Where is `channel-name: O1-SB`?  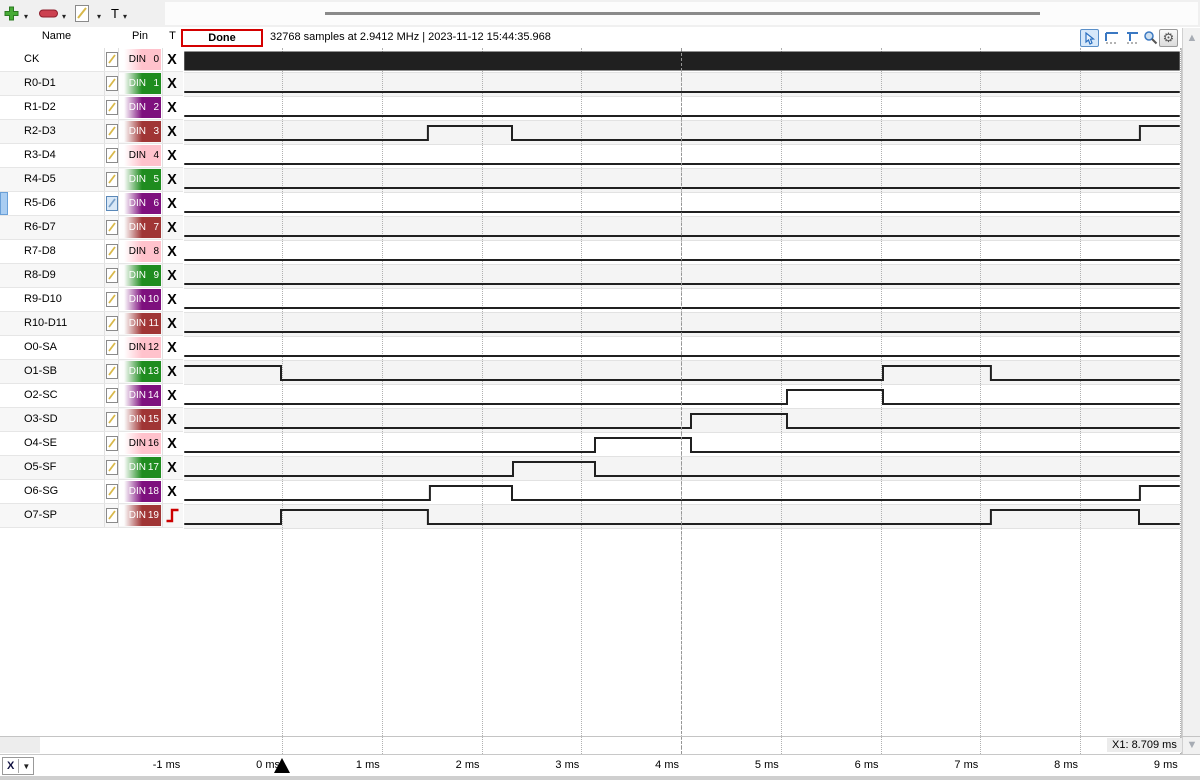 channel-name: O1-SB is located at coordinates (56, 371).